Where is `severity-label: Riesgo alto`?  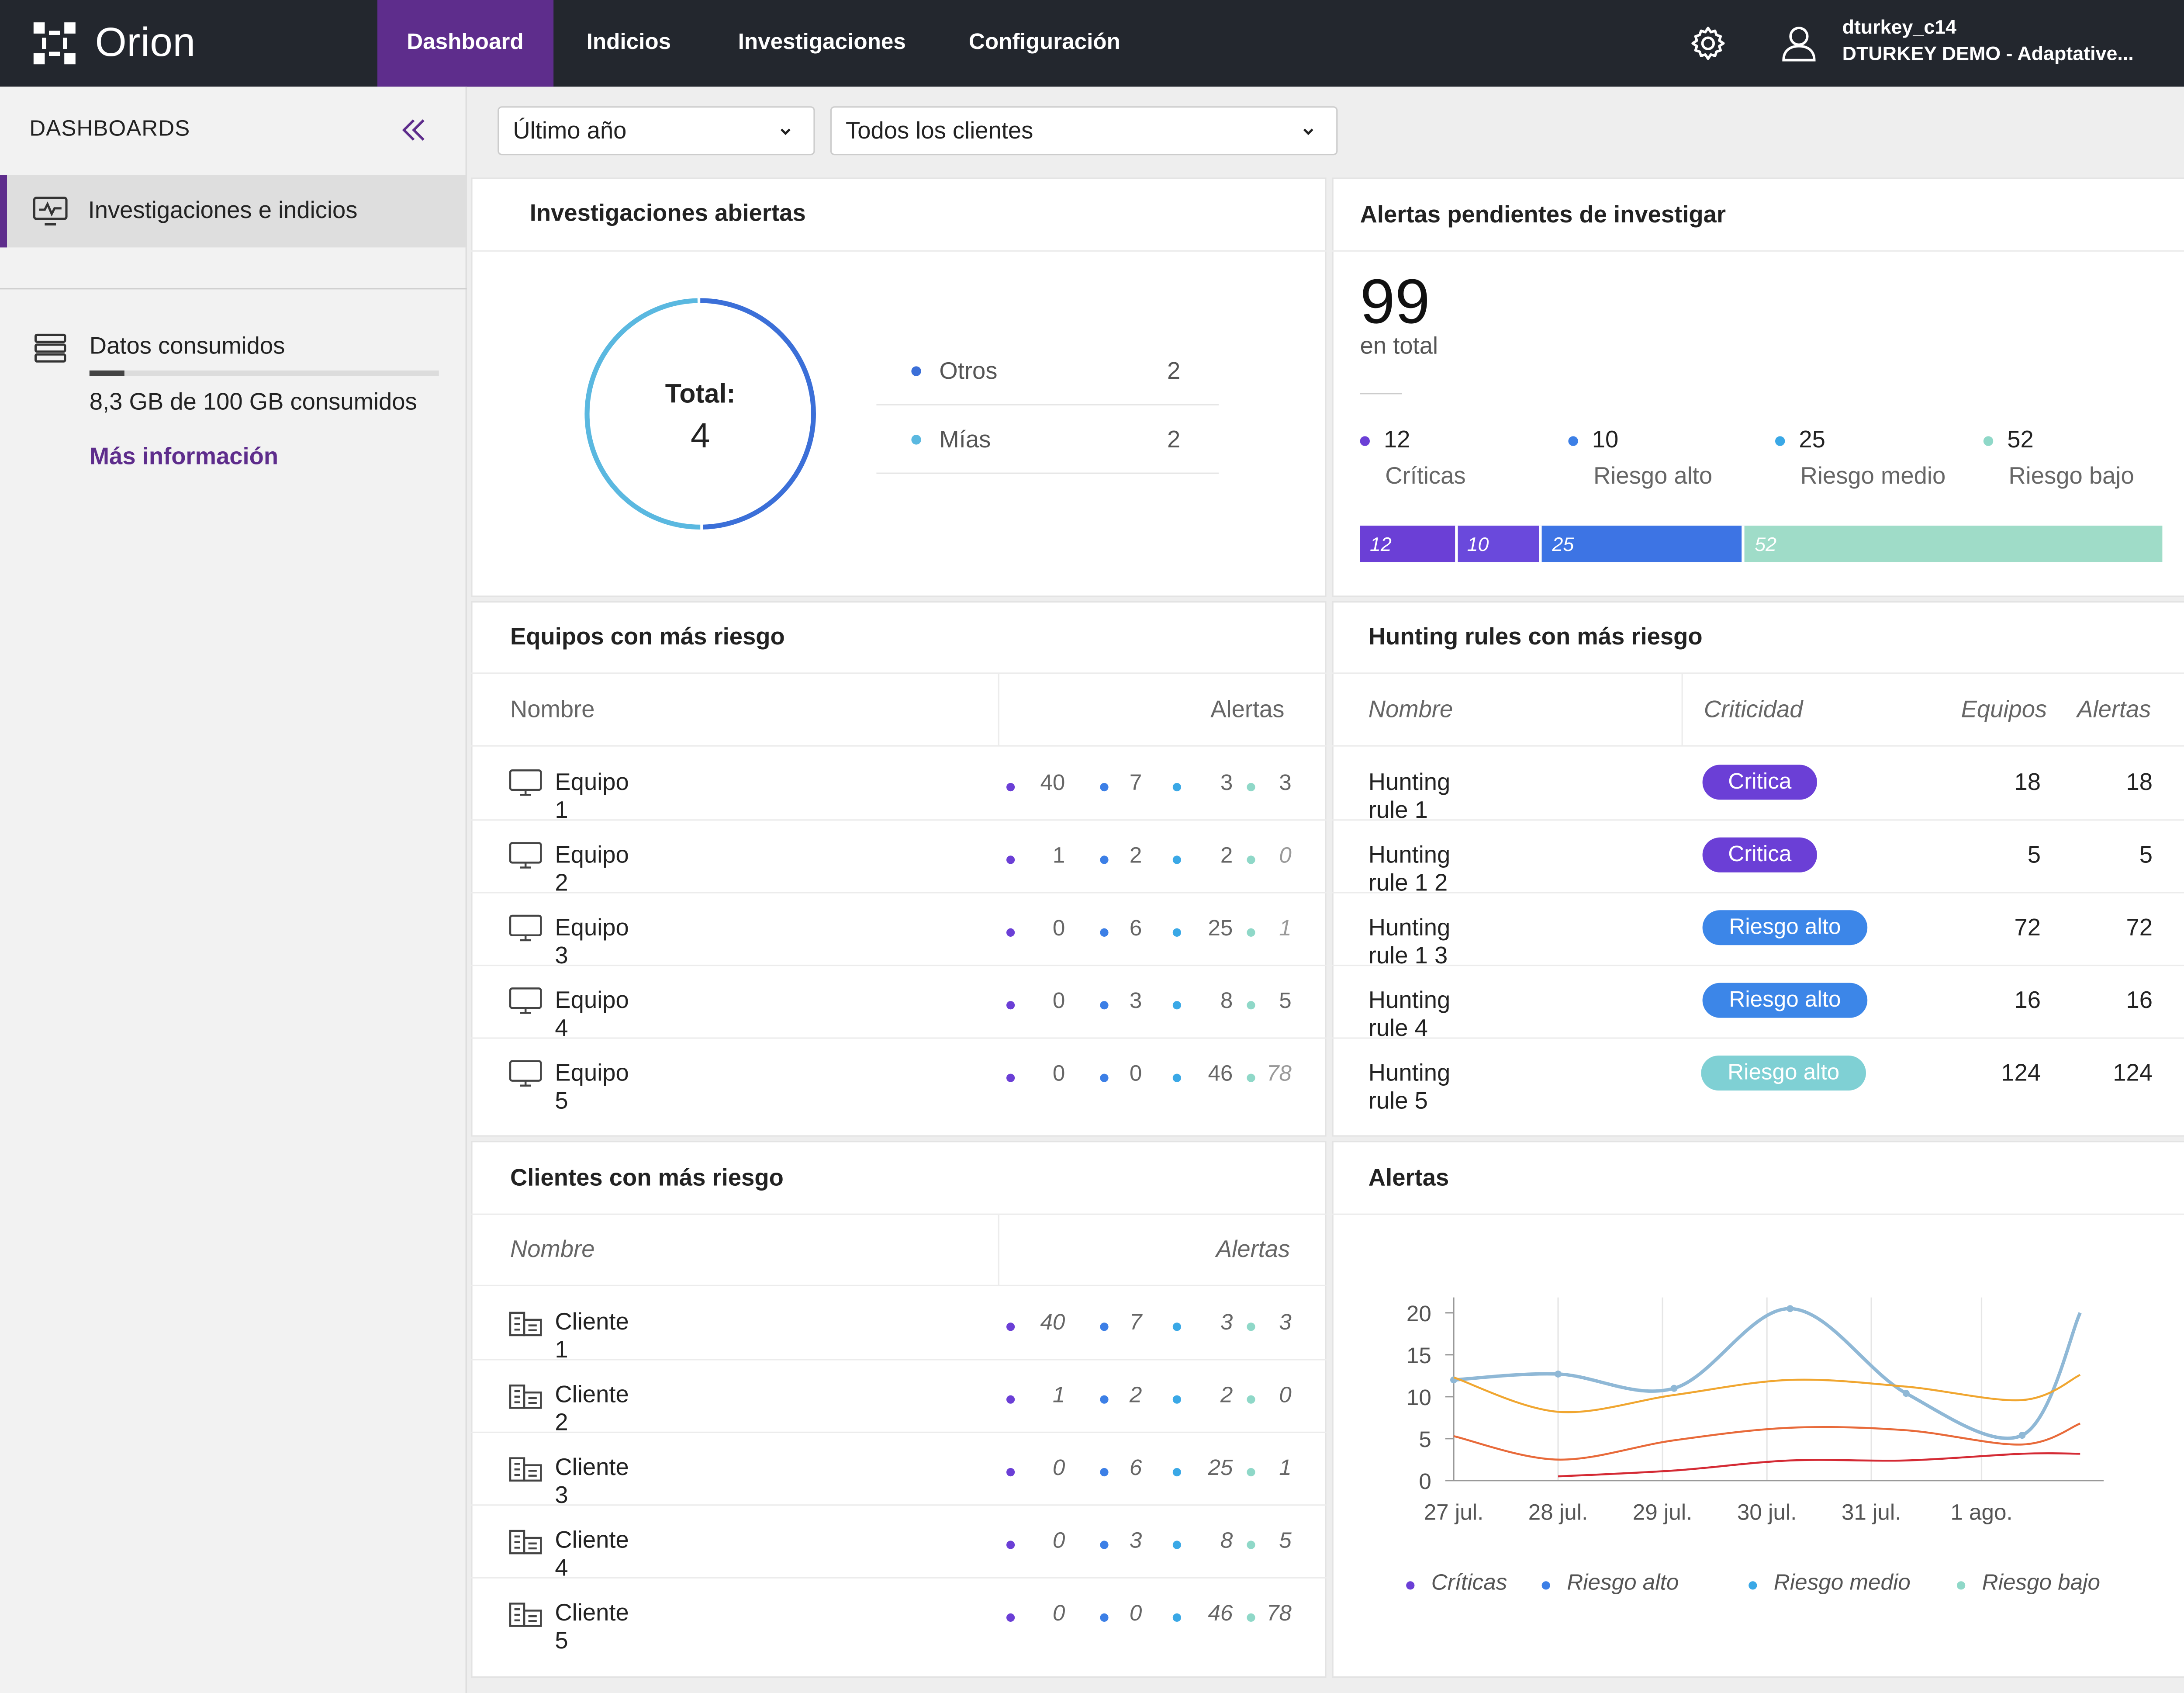 severity-label: Riesgo alto is located at coordinates (1653, 476).